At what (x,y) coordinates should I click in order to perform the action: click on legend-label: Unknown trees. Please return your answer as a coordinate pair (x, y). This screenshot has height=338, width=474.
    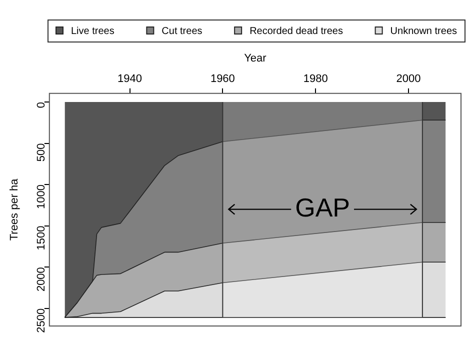
    Looking at the image, I should click on (424, 31).